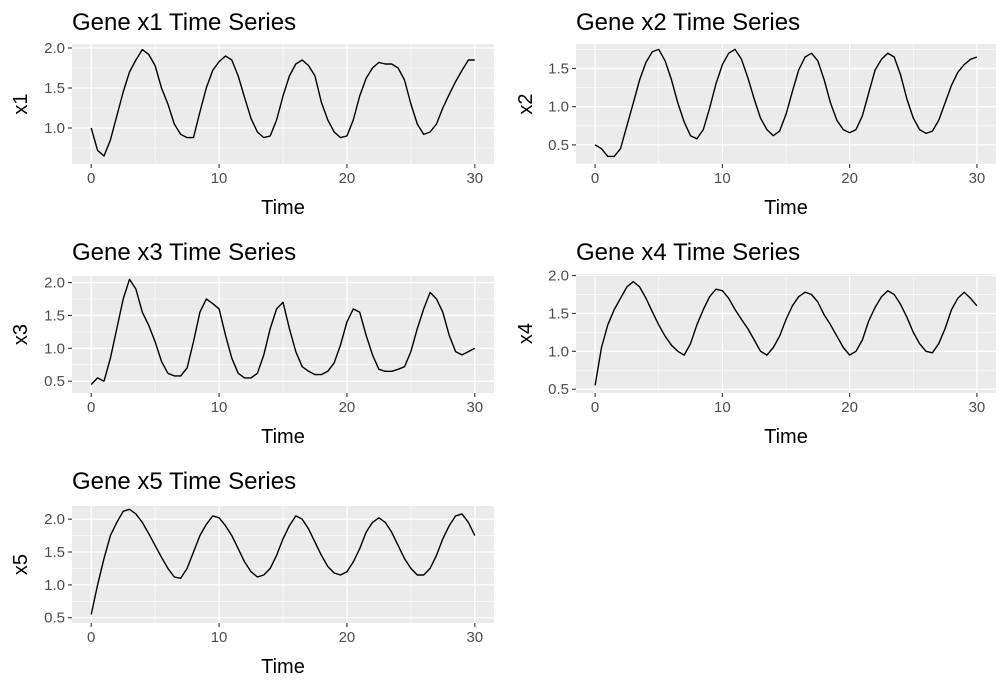 The image size is (1008, 688). Describe the element at coordinates (688, 22) in the screenshot. I see `chart-title: Gene x2 Time Series` at that location.